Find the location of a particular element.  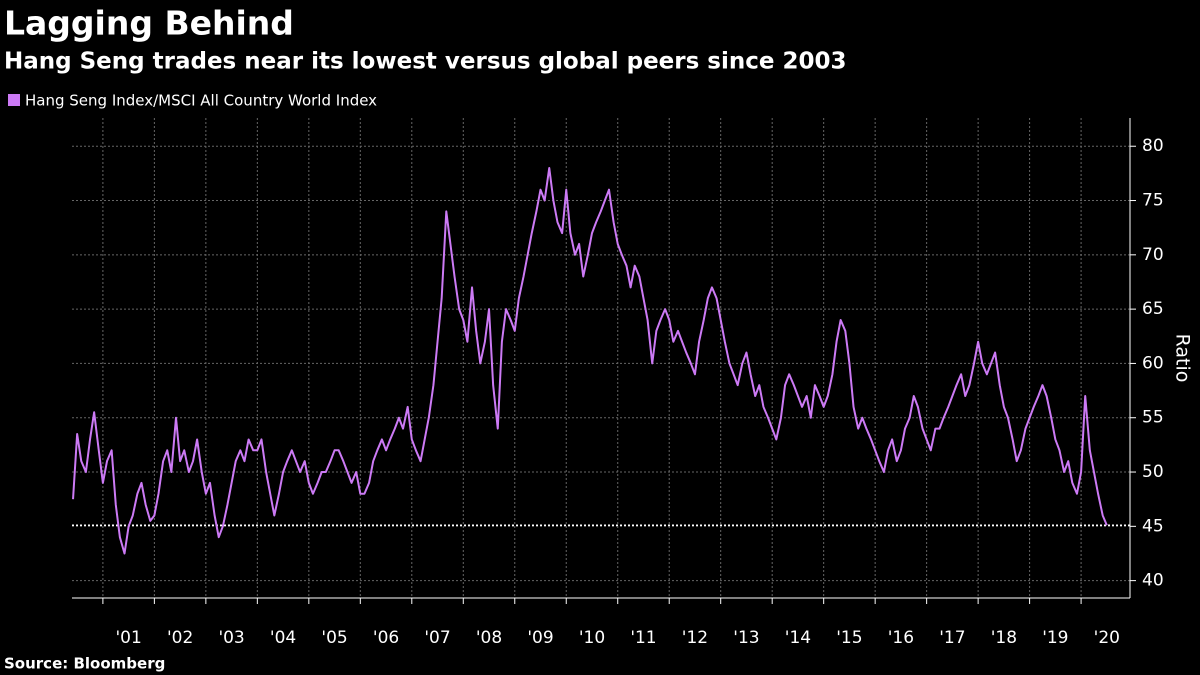

x-tick-label: '15 is located at coordinates (849, 638).